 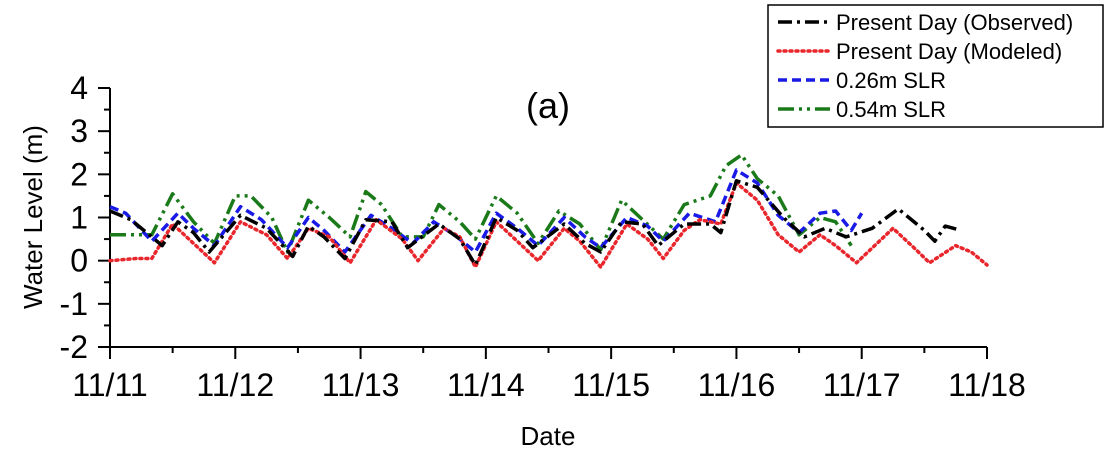 What do you see at coordinates (79, 218) in the screenshot?
I see `y-tick-label: 1` at bounding box center [79, 218].